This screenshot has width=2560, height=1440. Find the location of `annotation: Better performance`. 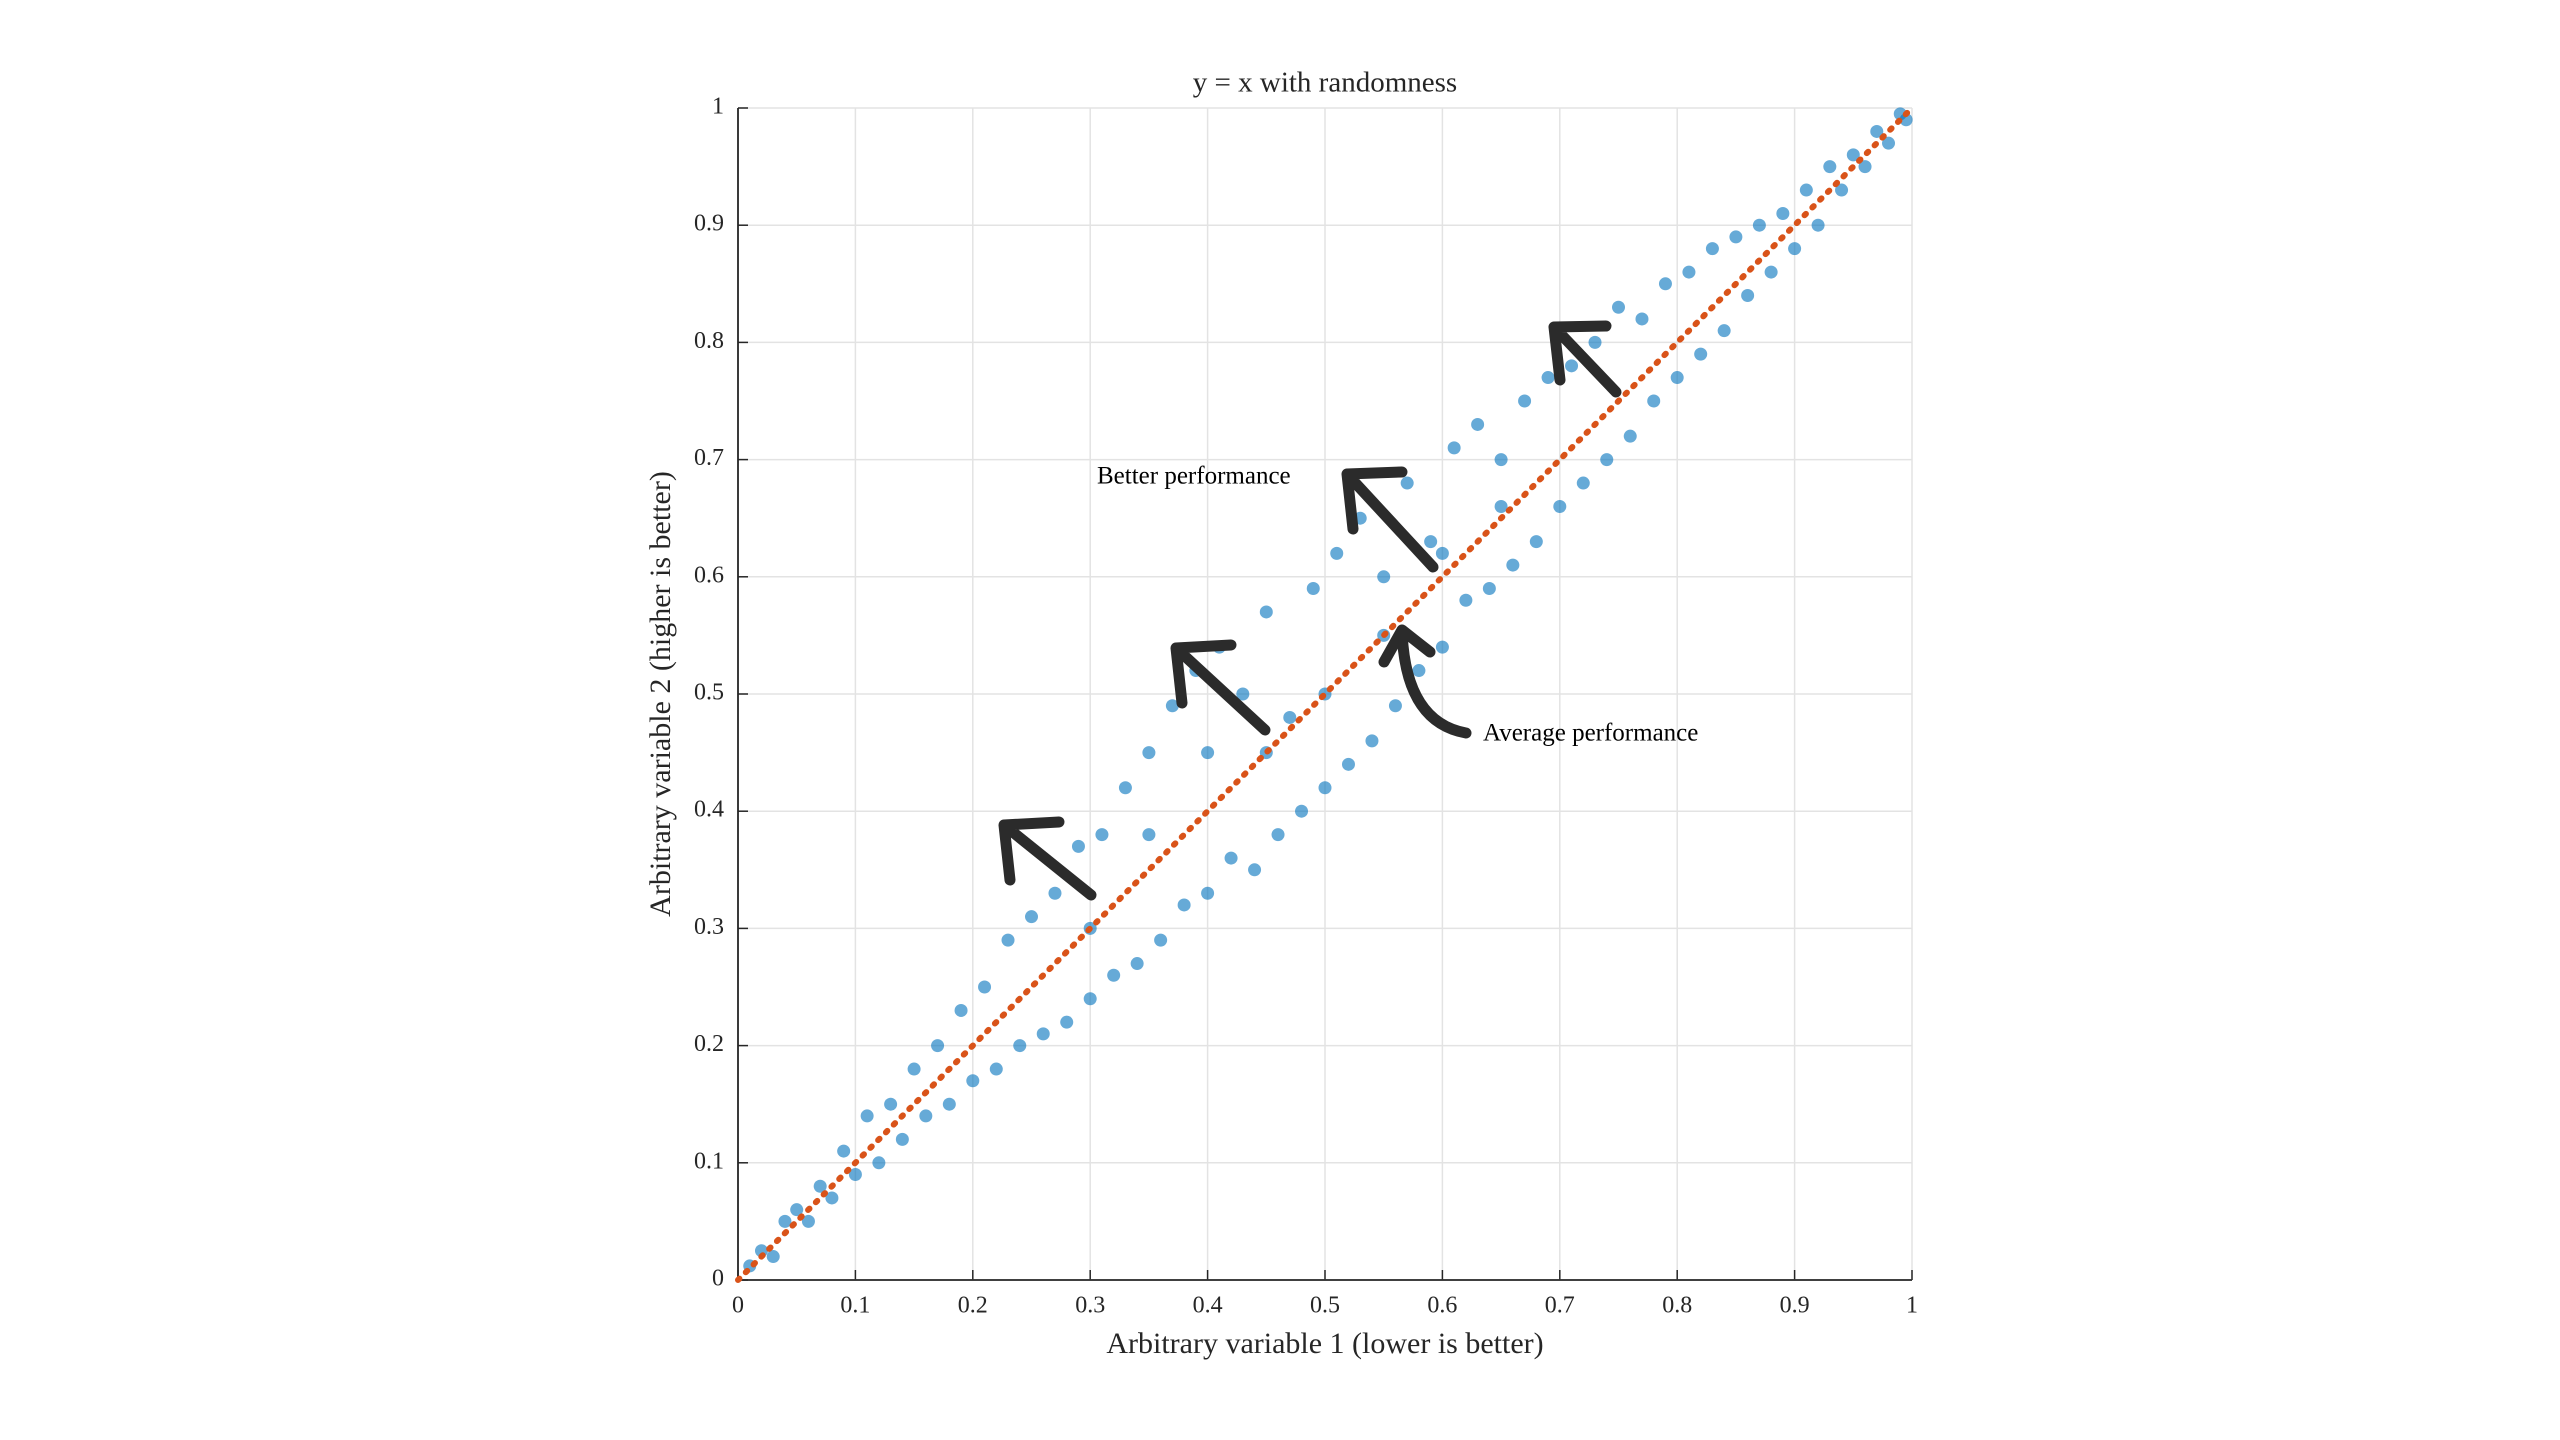

annotation: Better performance is located at coordinates (1194, 476).